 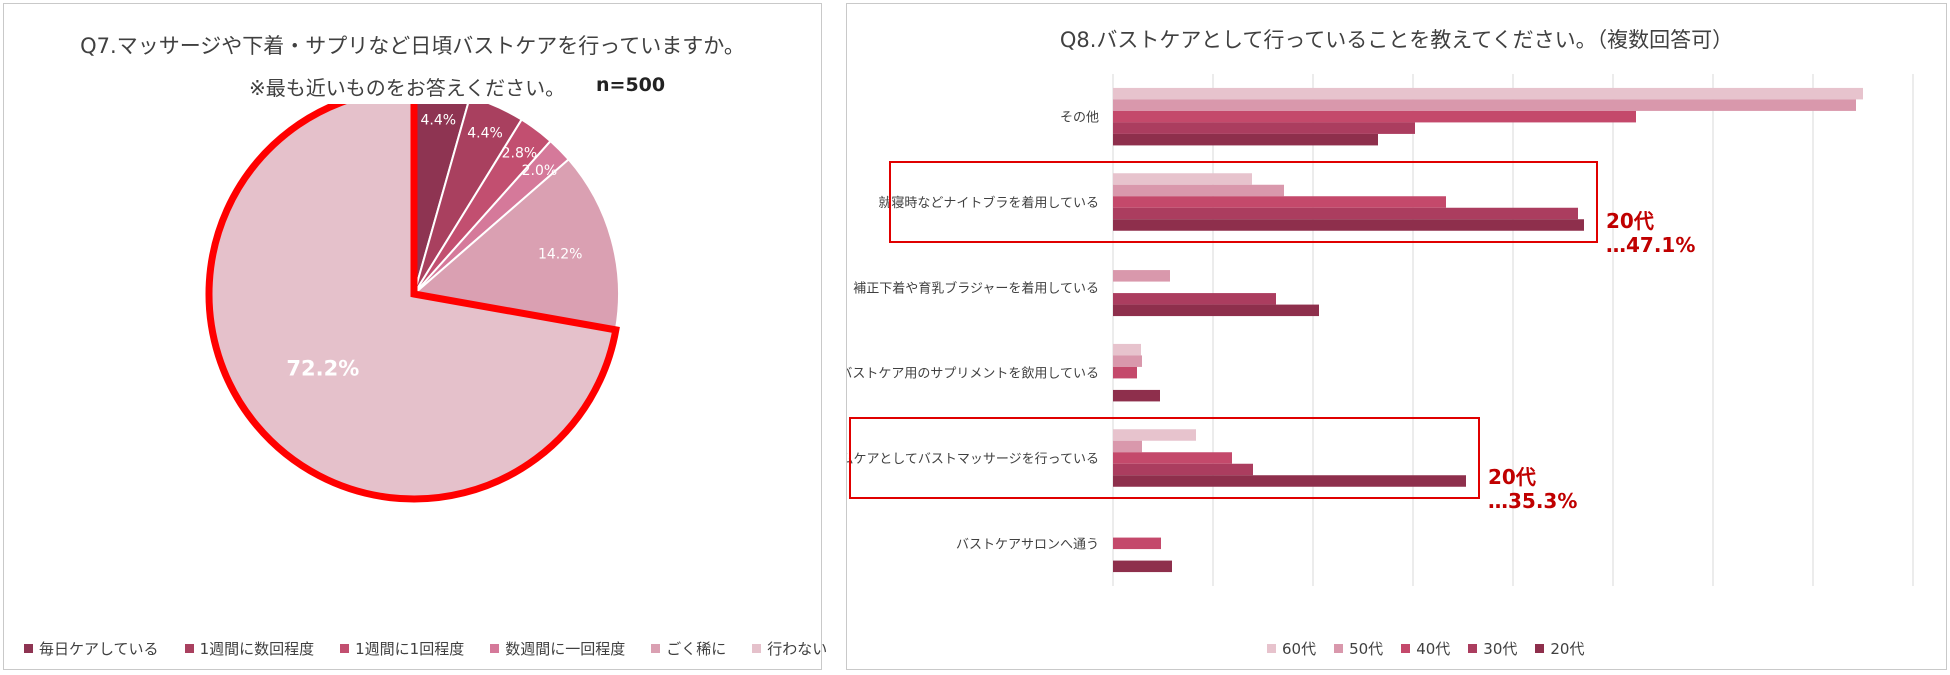 I want to click on bar-legend: 60代 50代 40代 30代 20代, so click(x=1425, y=648).